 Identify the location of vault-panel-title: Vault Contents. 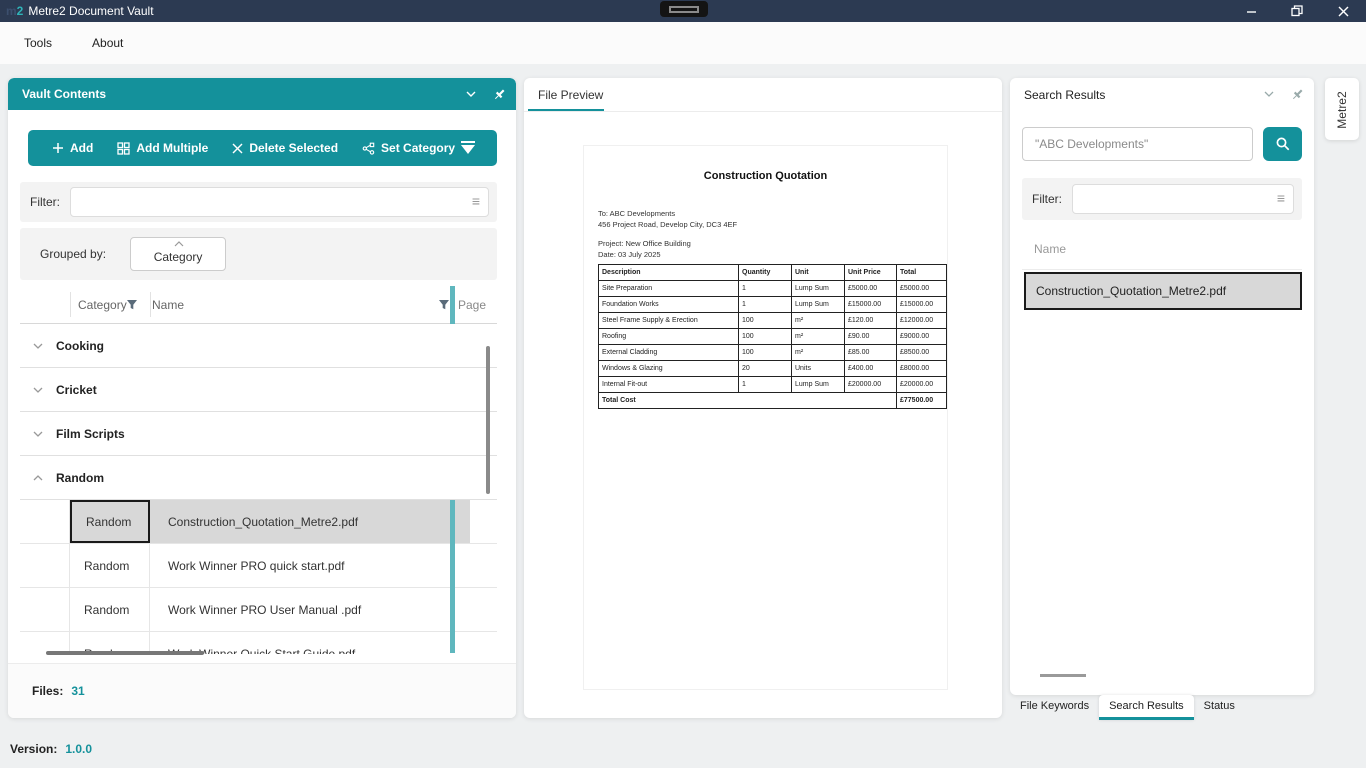
(64, 94).